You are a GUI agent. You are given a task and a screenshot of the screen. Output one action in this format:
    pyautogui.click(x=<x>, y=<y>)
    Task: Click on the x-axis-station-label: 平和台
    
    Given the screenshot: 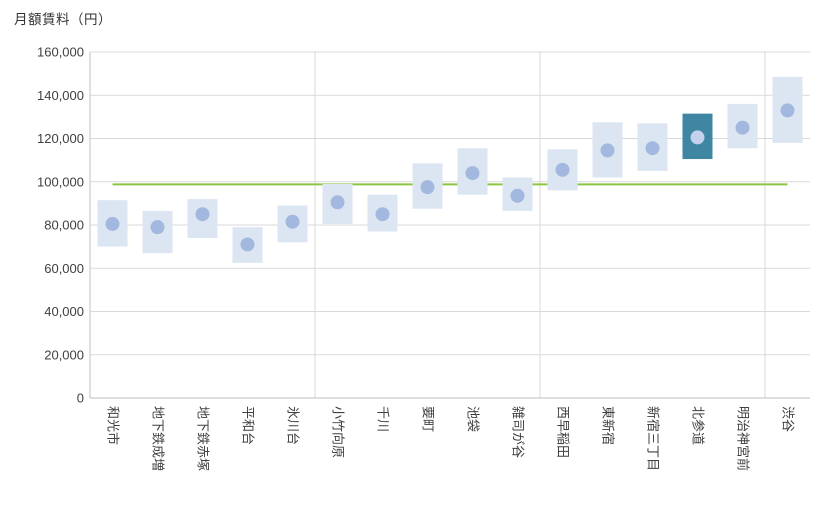 What is the action you would take?
    pyautogui.click(x=248, y=425)
    